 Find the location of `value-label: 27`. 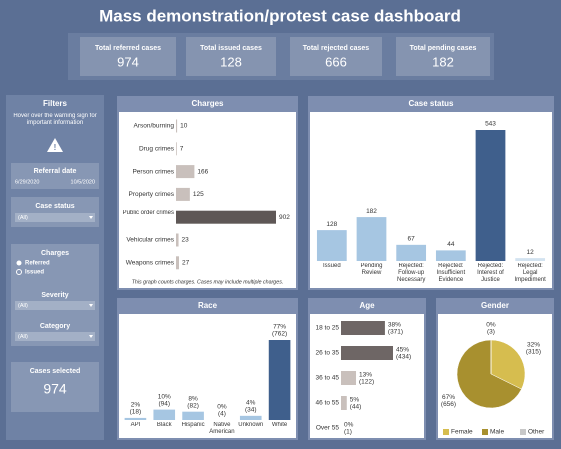

value-label: 27 is located at coordinates (186, 263).